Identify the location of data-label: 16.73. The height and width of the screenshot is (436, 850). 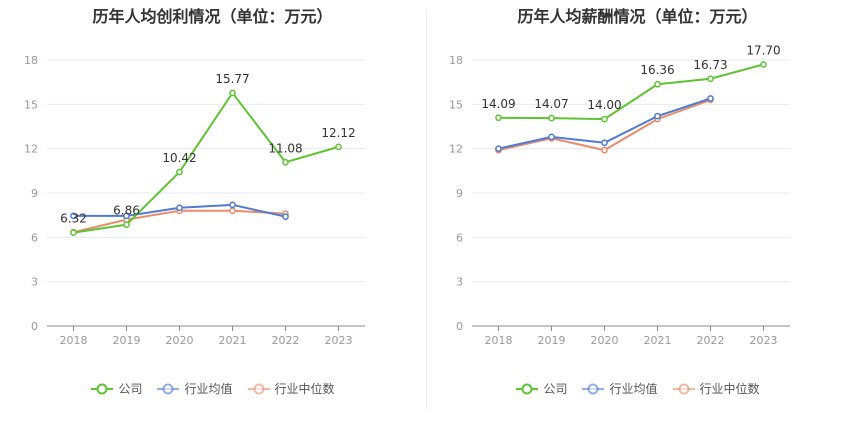
(710, 65).